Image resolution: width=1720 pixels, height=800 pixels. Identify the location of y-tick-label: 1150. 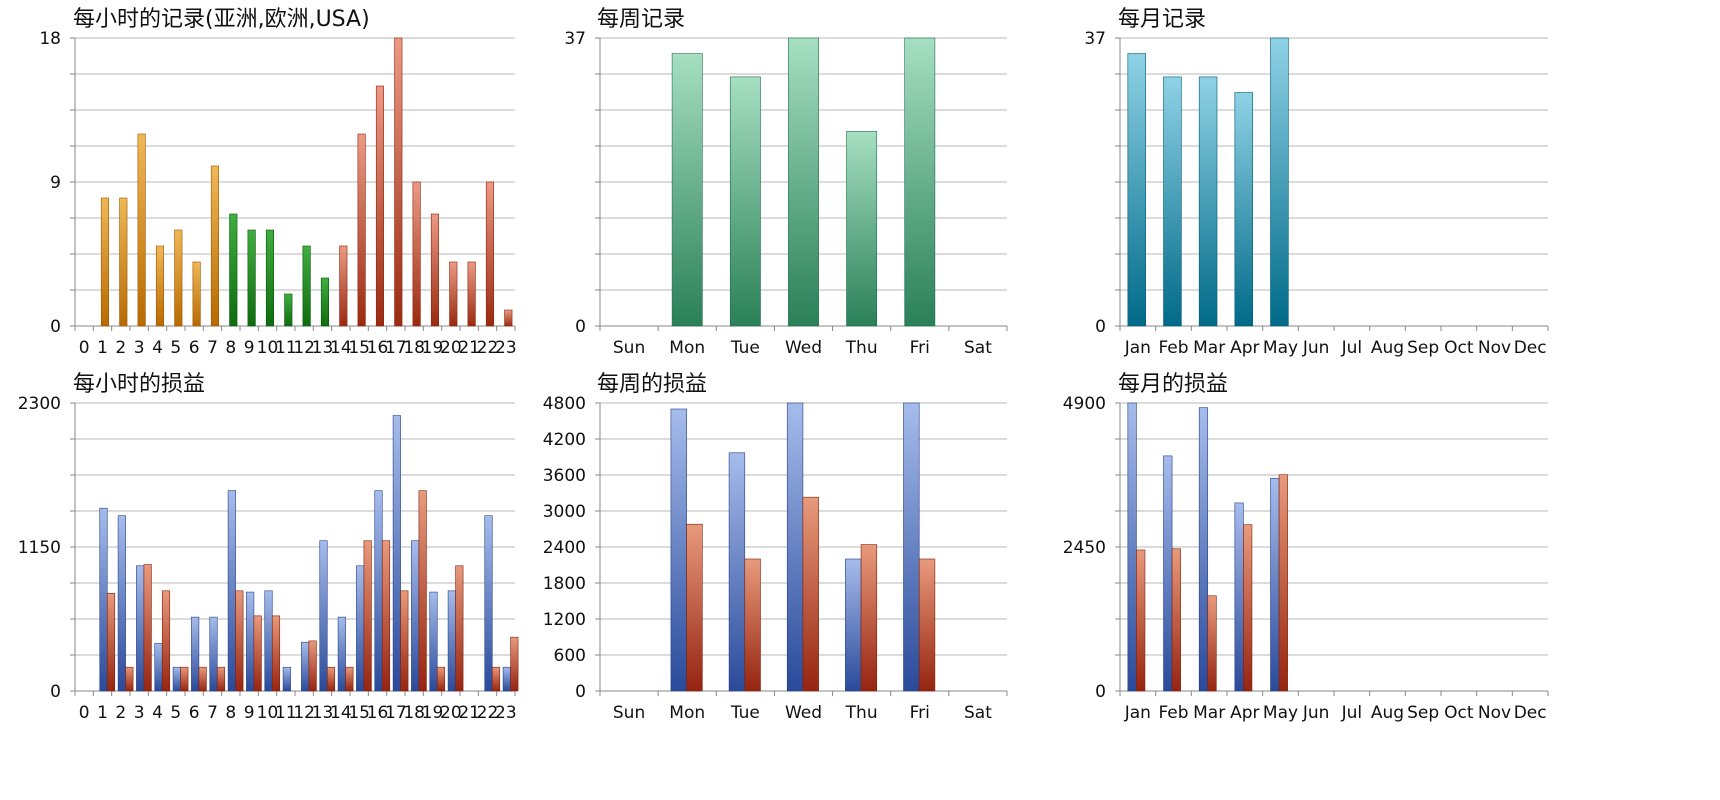
(39, 548).